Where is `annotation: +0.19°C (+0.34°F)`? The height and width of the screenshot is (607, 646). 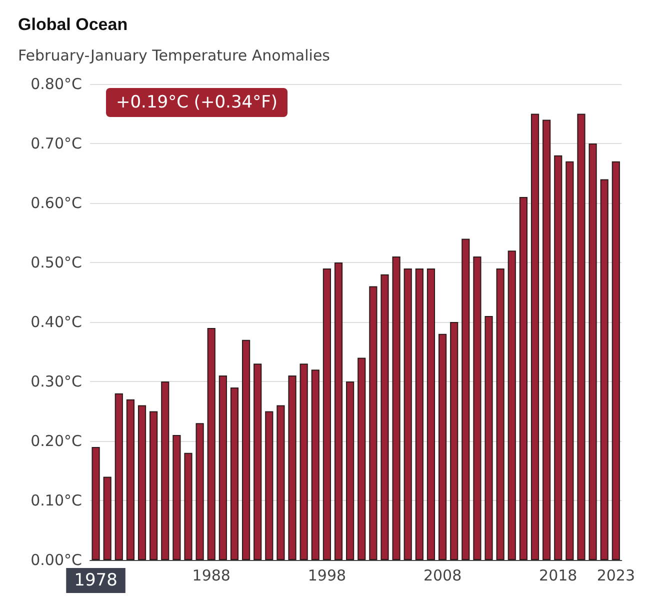
annotation: +0.19°C (+0.34°F) is located at coordinates (197, 102).